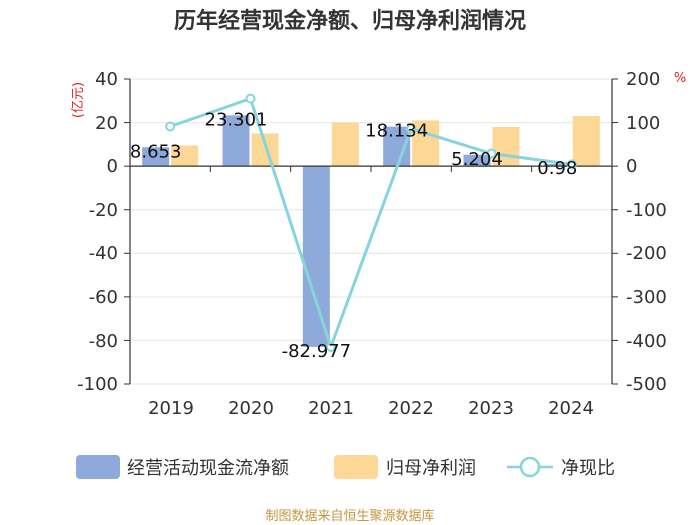 The height and width of the screenshot is (525, 700). What do you see at coordinates (98, 467) in the screenshot?
I see `legend-swatch-cashflow` at bounding box center [98, 467].